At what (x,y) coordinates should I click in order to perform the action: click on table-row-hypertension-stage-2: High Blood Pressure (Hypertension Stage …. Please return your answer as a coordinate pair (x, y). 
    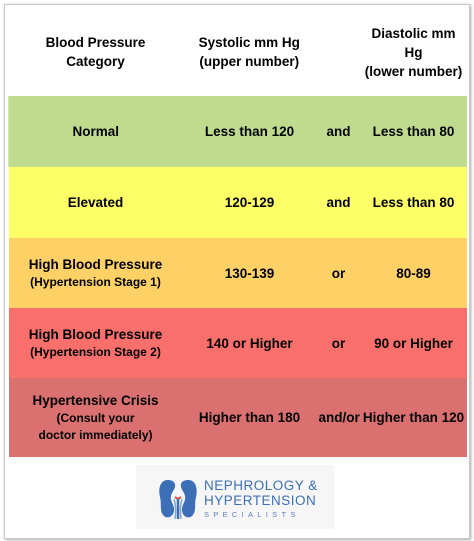
    Looking at the image, I should click on (237, 343).